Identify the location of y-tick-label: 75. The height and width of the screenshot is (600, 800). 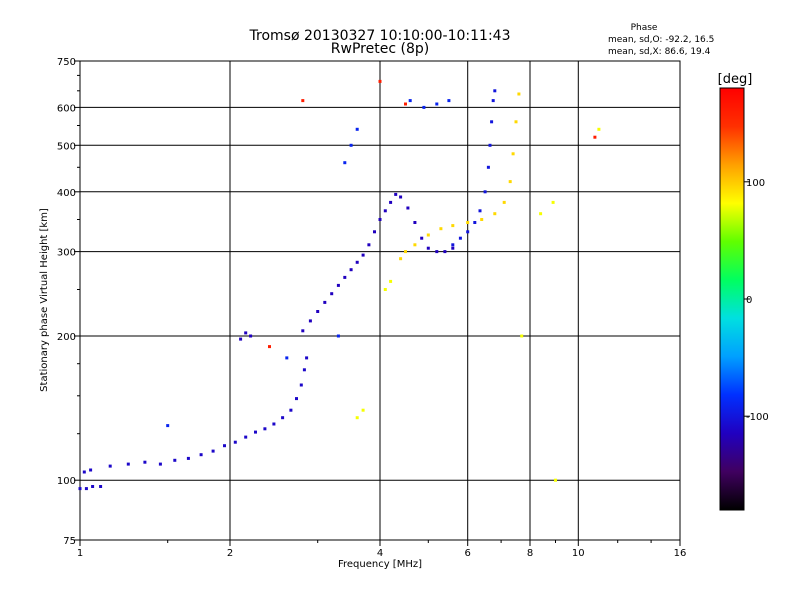
(69, 541).